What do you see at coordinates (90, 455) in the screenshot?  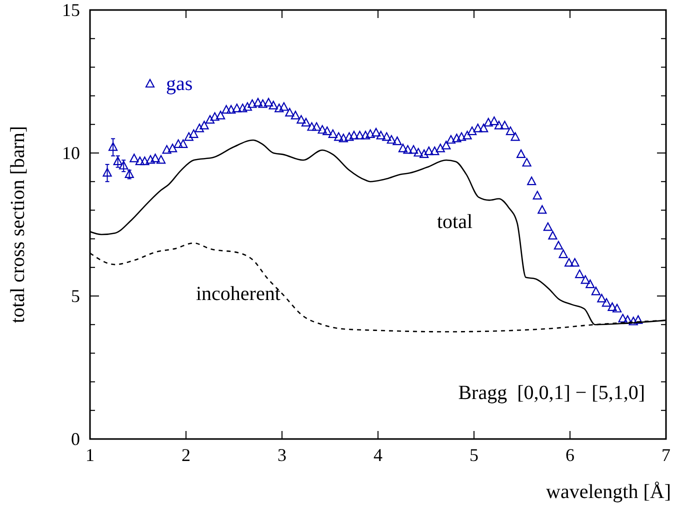 I see `x-tick-label: 1` at bounding box center [90, 455].